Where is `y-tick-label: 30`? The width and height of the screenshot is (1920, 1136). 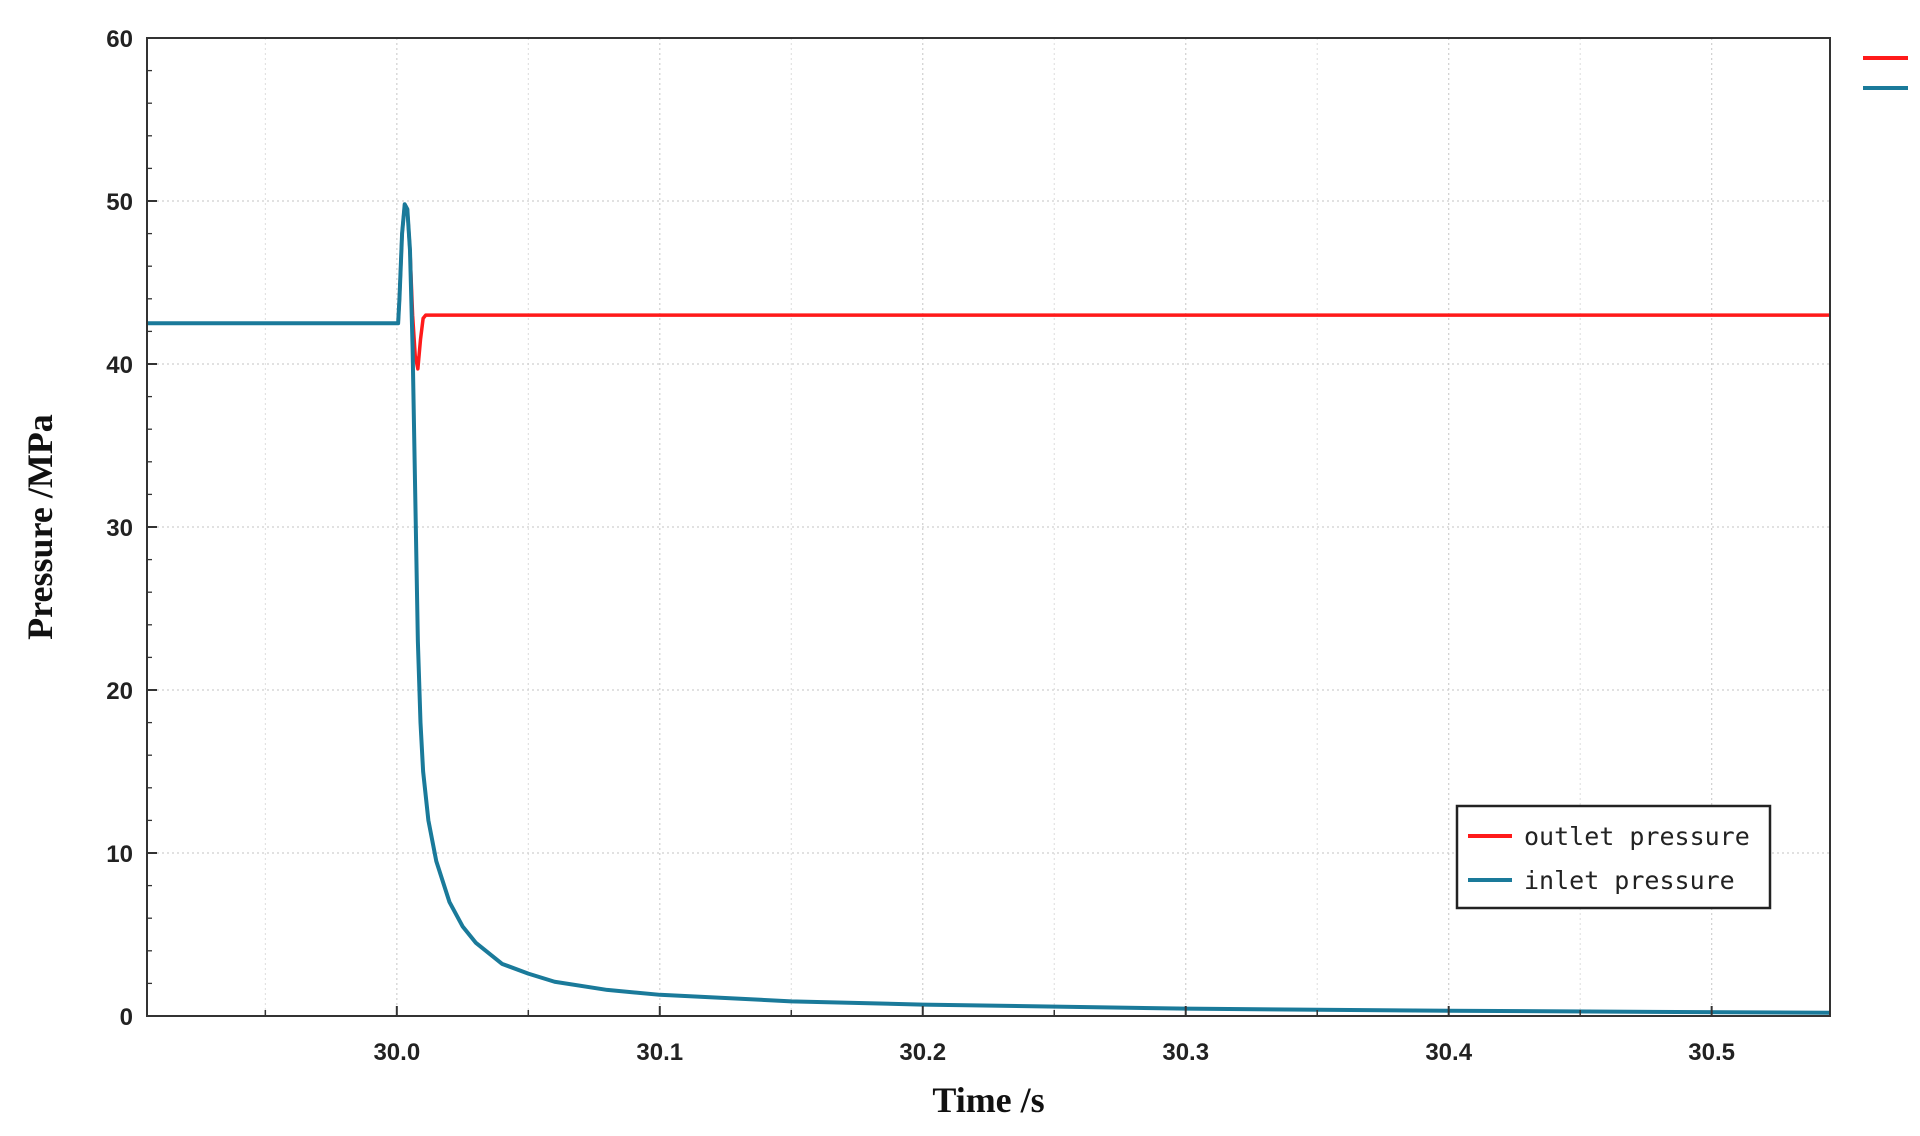 y-tick-label: 30 is located at coordinates (119, 528).